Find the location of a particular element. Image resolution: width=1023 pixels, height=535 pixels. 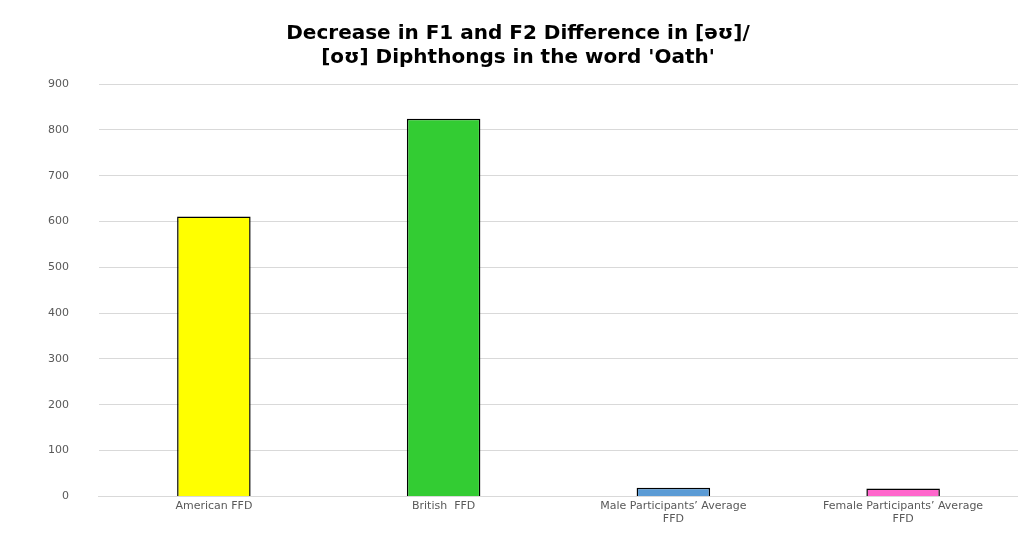

y-tick-label: 100 is located at coordinates (58, 450).